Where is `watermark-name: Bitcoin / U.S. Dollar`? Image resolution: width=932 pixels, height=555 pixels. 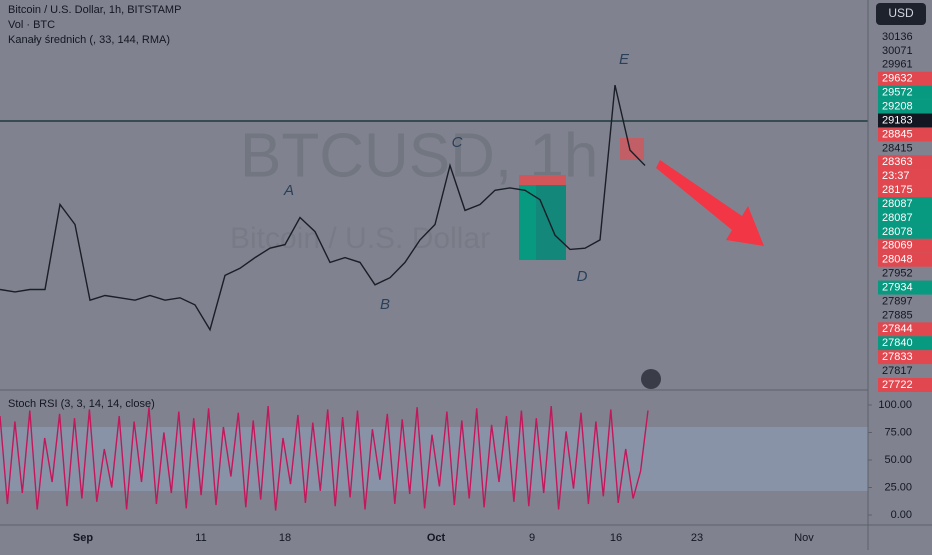 watermark-name: Bitcoin / U.S. Dollar is located at coordinates (360, 238).